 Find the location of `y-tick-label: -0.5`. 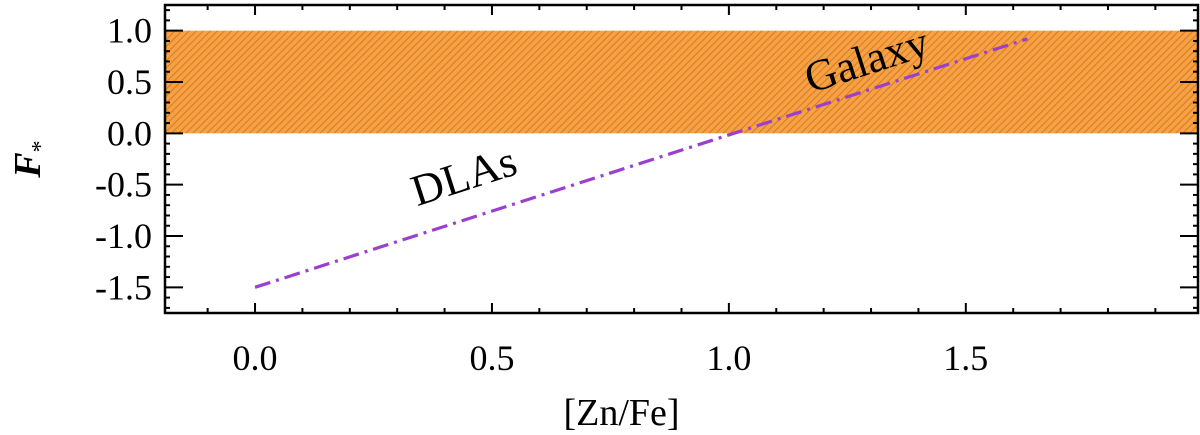

y-tick-label: -0.5 is located at coordinates (123, 185).